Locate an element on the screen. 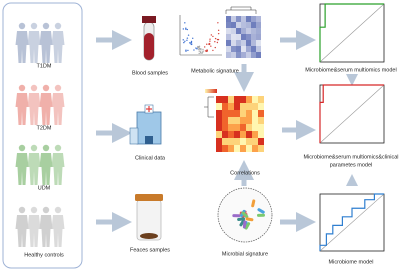 This screenshot has height=271, width=400. hospital-icon is located at coordinates (145, 124).